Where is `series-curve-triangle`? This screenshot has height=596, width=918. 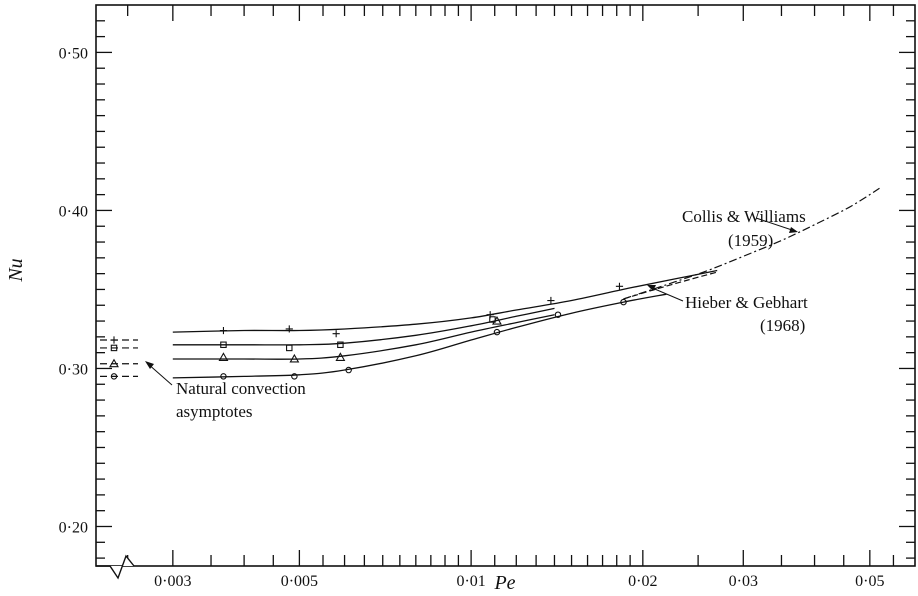
series-curve-triangle is located at coordinates (363, 337).